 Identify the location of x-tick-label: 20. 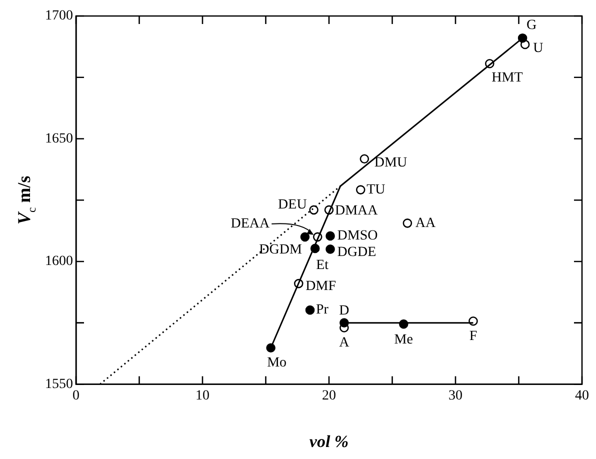
(329, 396).